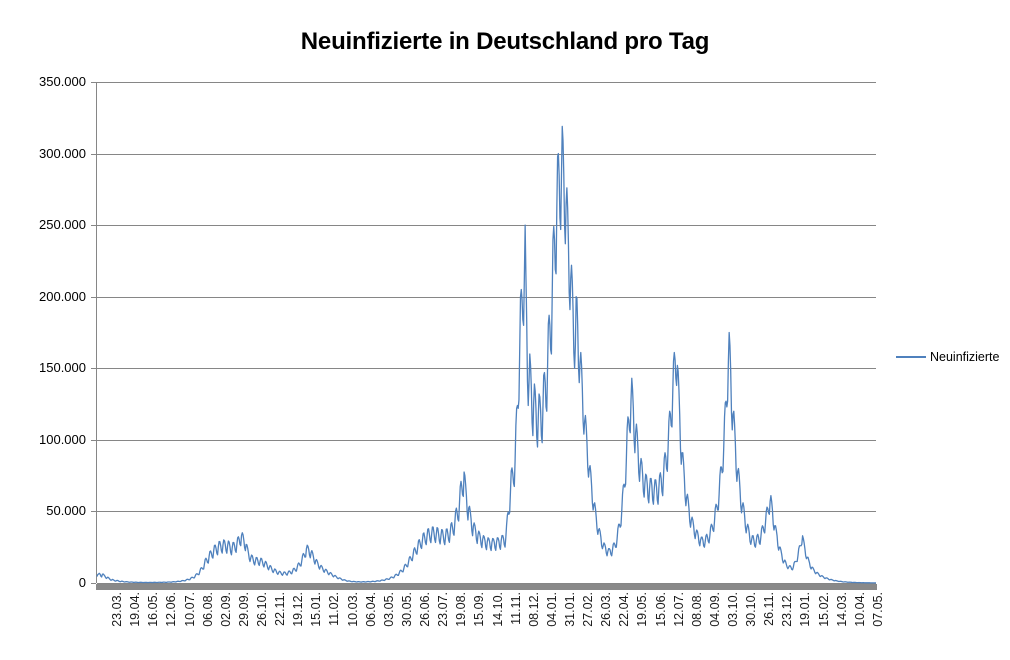 The width and height of the screenshot is (1010, 660). Describe the element at coordinates (62, 81) in the screenshot. I see `y-axis-tick-label: 350.000` at that location.